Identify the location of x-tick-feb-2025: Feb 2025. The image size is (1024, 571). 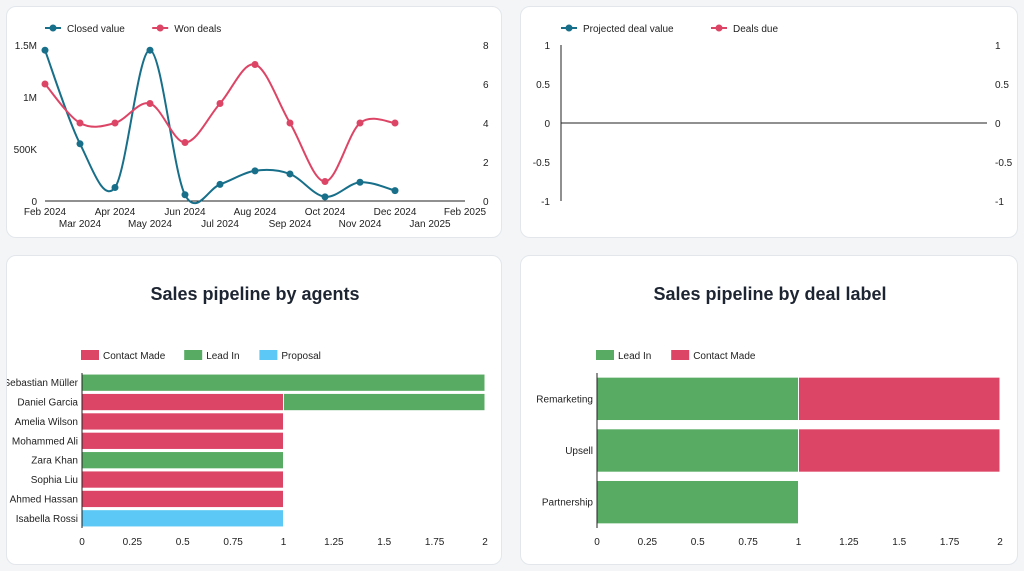
(465, 212).